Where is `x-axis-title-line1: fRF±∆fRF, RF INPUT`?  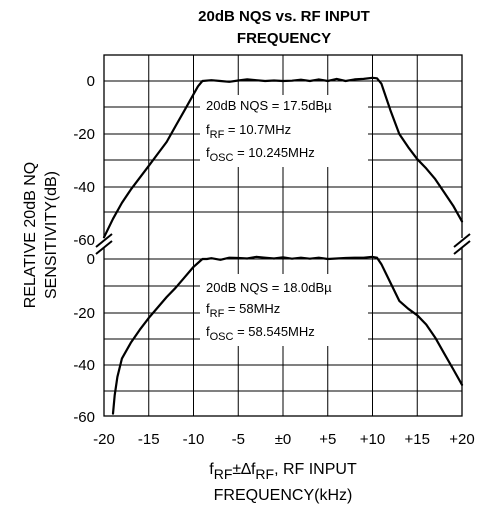
x-axis-title-line1: fRF±∆fRF, RF INPUT is located at coordinates (283, 471).